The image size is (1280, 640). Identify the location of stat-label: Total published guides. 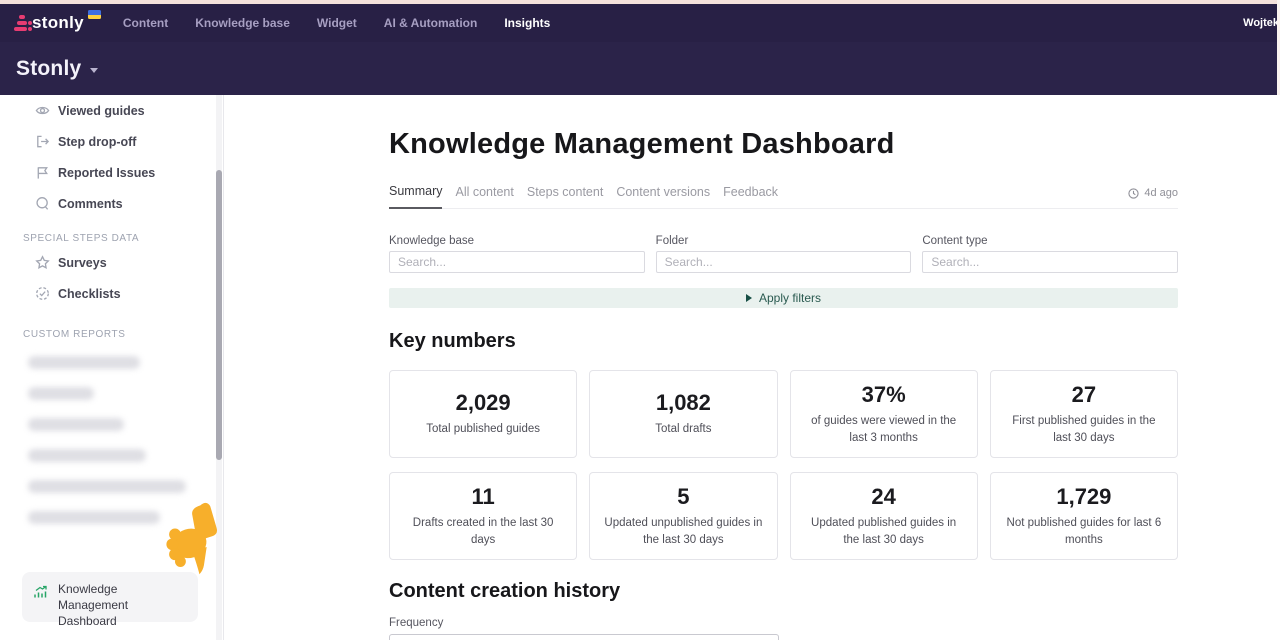
(483, 429).